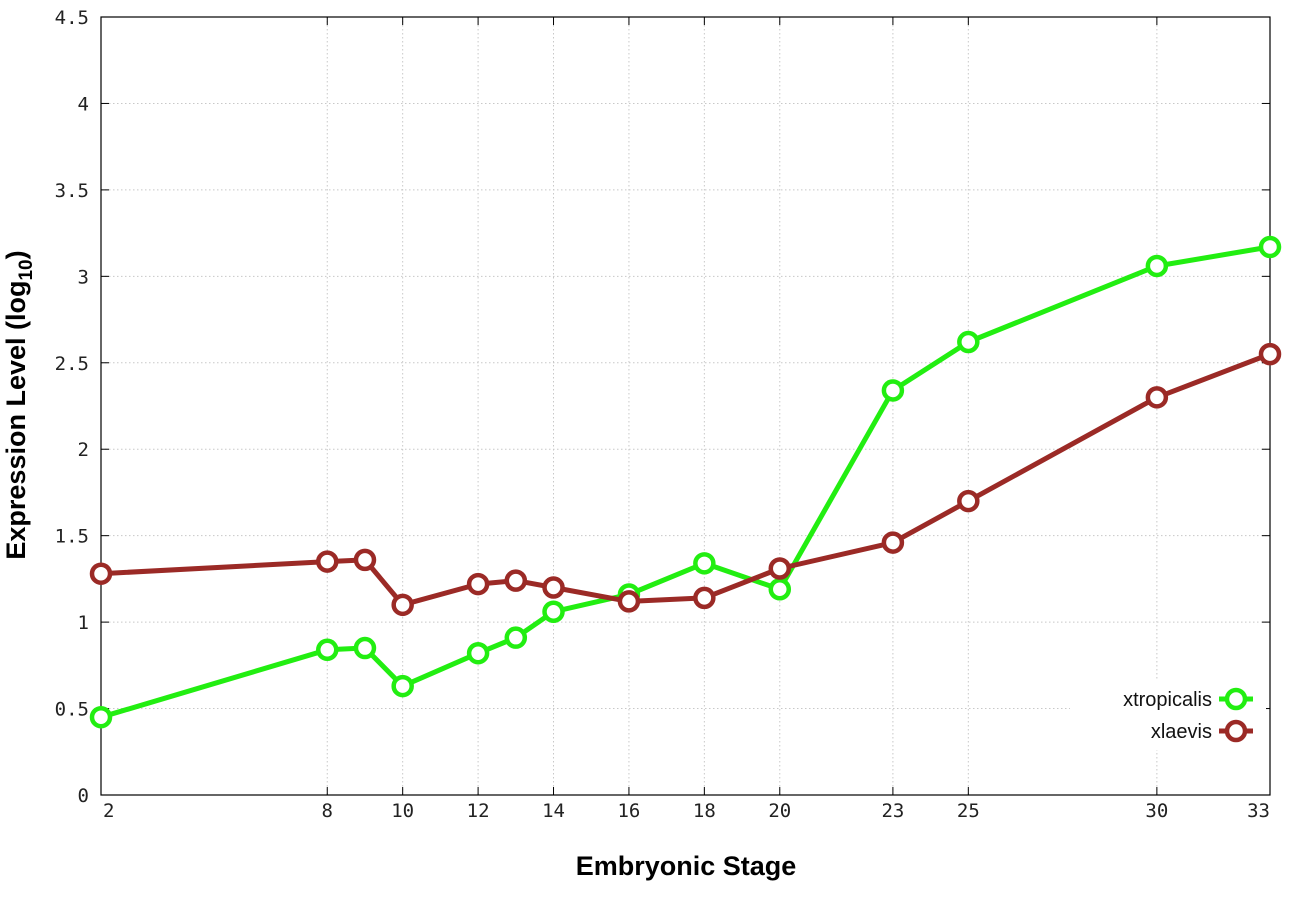 Image resolution: width=1296 pixels, height=907 pixels. Describe the element at coordinates (83, 104) in the screenshot. I see `y-tick-label: 4` at that location.